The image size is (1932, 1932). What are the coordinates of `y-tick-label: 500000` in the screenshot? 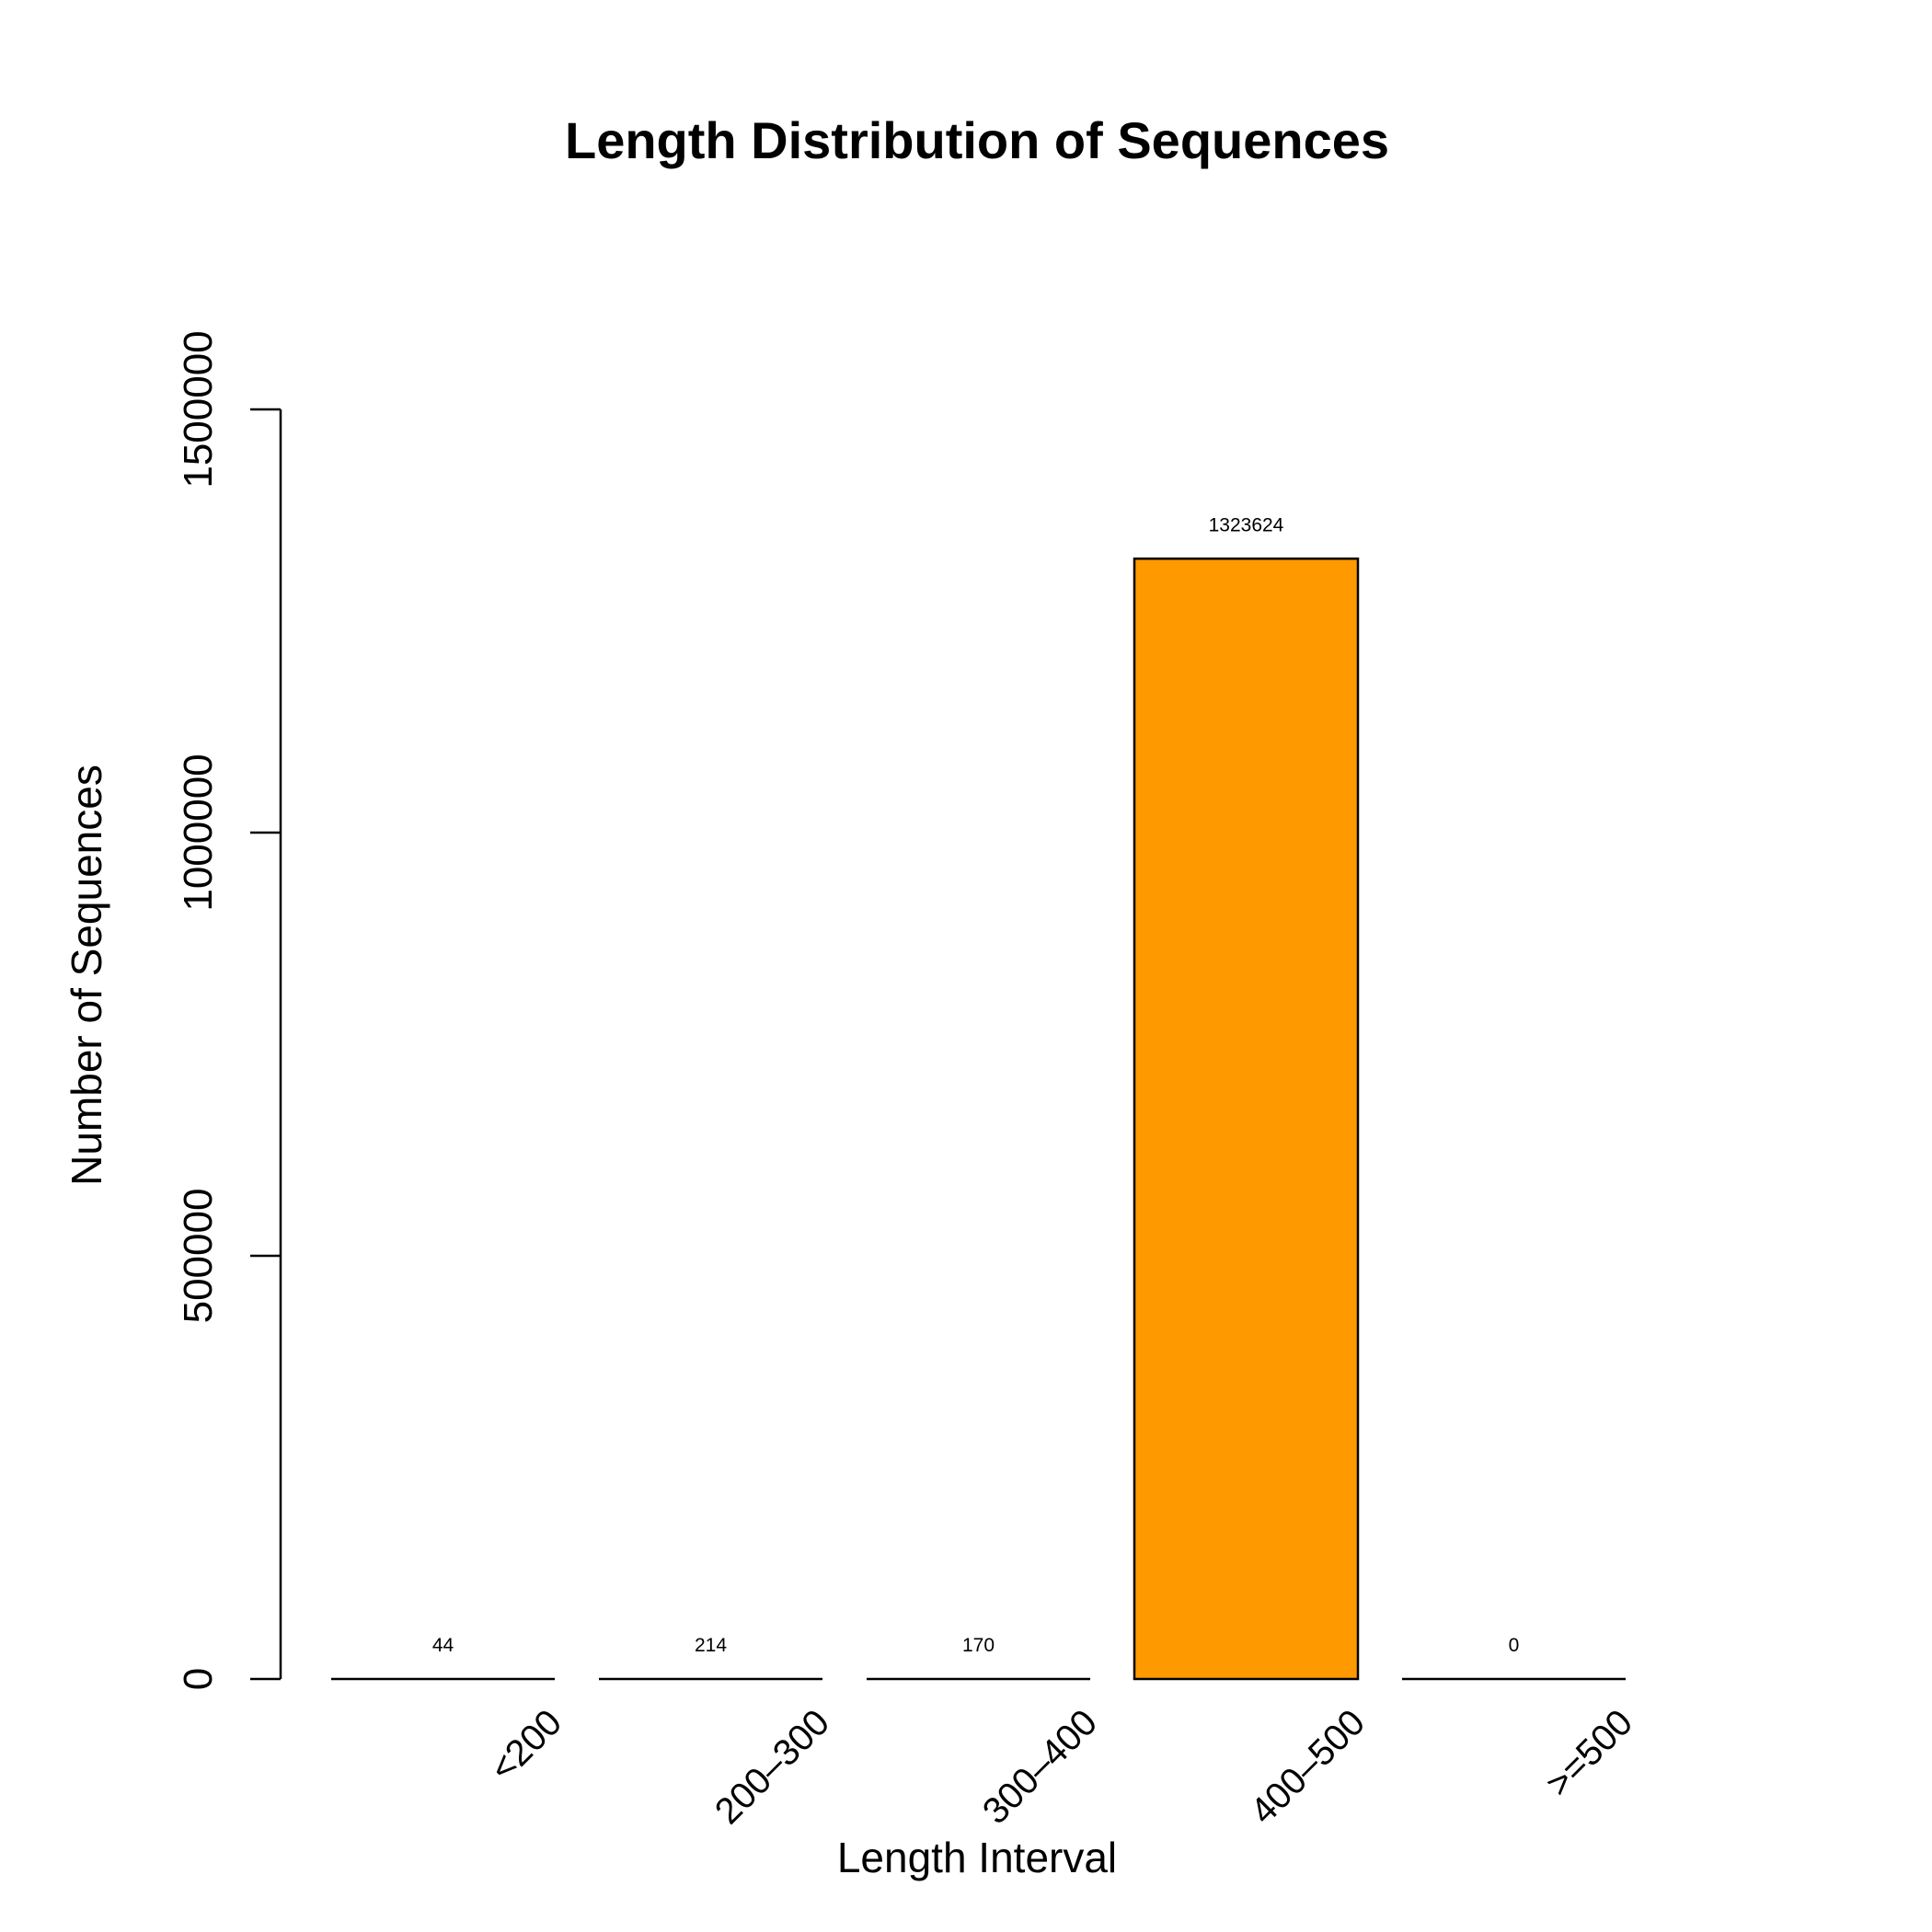 It's located at (198, 1256).